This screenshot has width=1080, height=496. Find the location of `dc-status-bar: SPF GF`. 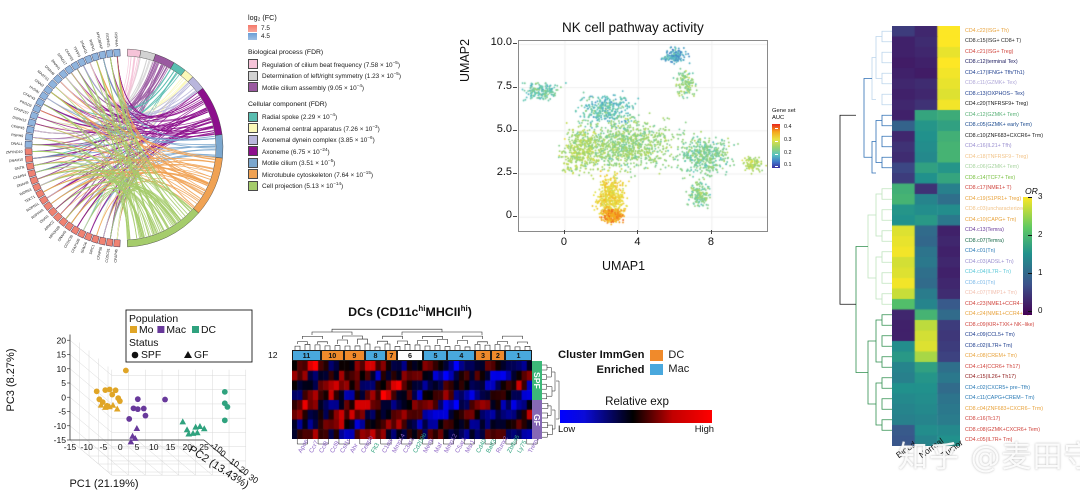

dc-status-bar: SPF GF is located at coordinates (537, 400).